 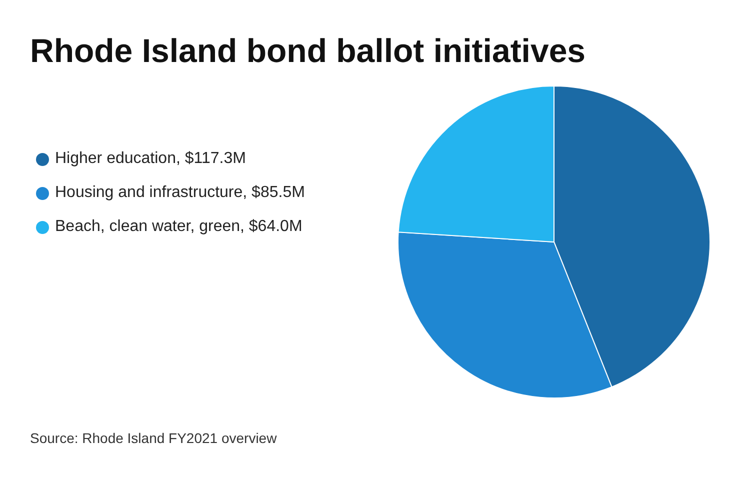 What do you see at coordinates (180, 193) in the screenshot?
I see `legend-label: Housing and infrastructure, $85.5M` at bounding box center [180, 193].